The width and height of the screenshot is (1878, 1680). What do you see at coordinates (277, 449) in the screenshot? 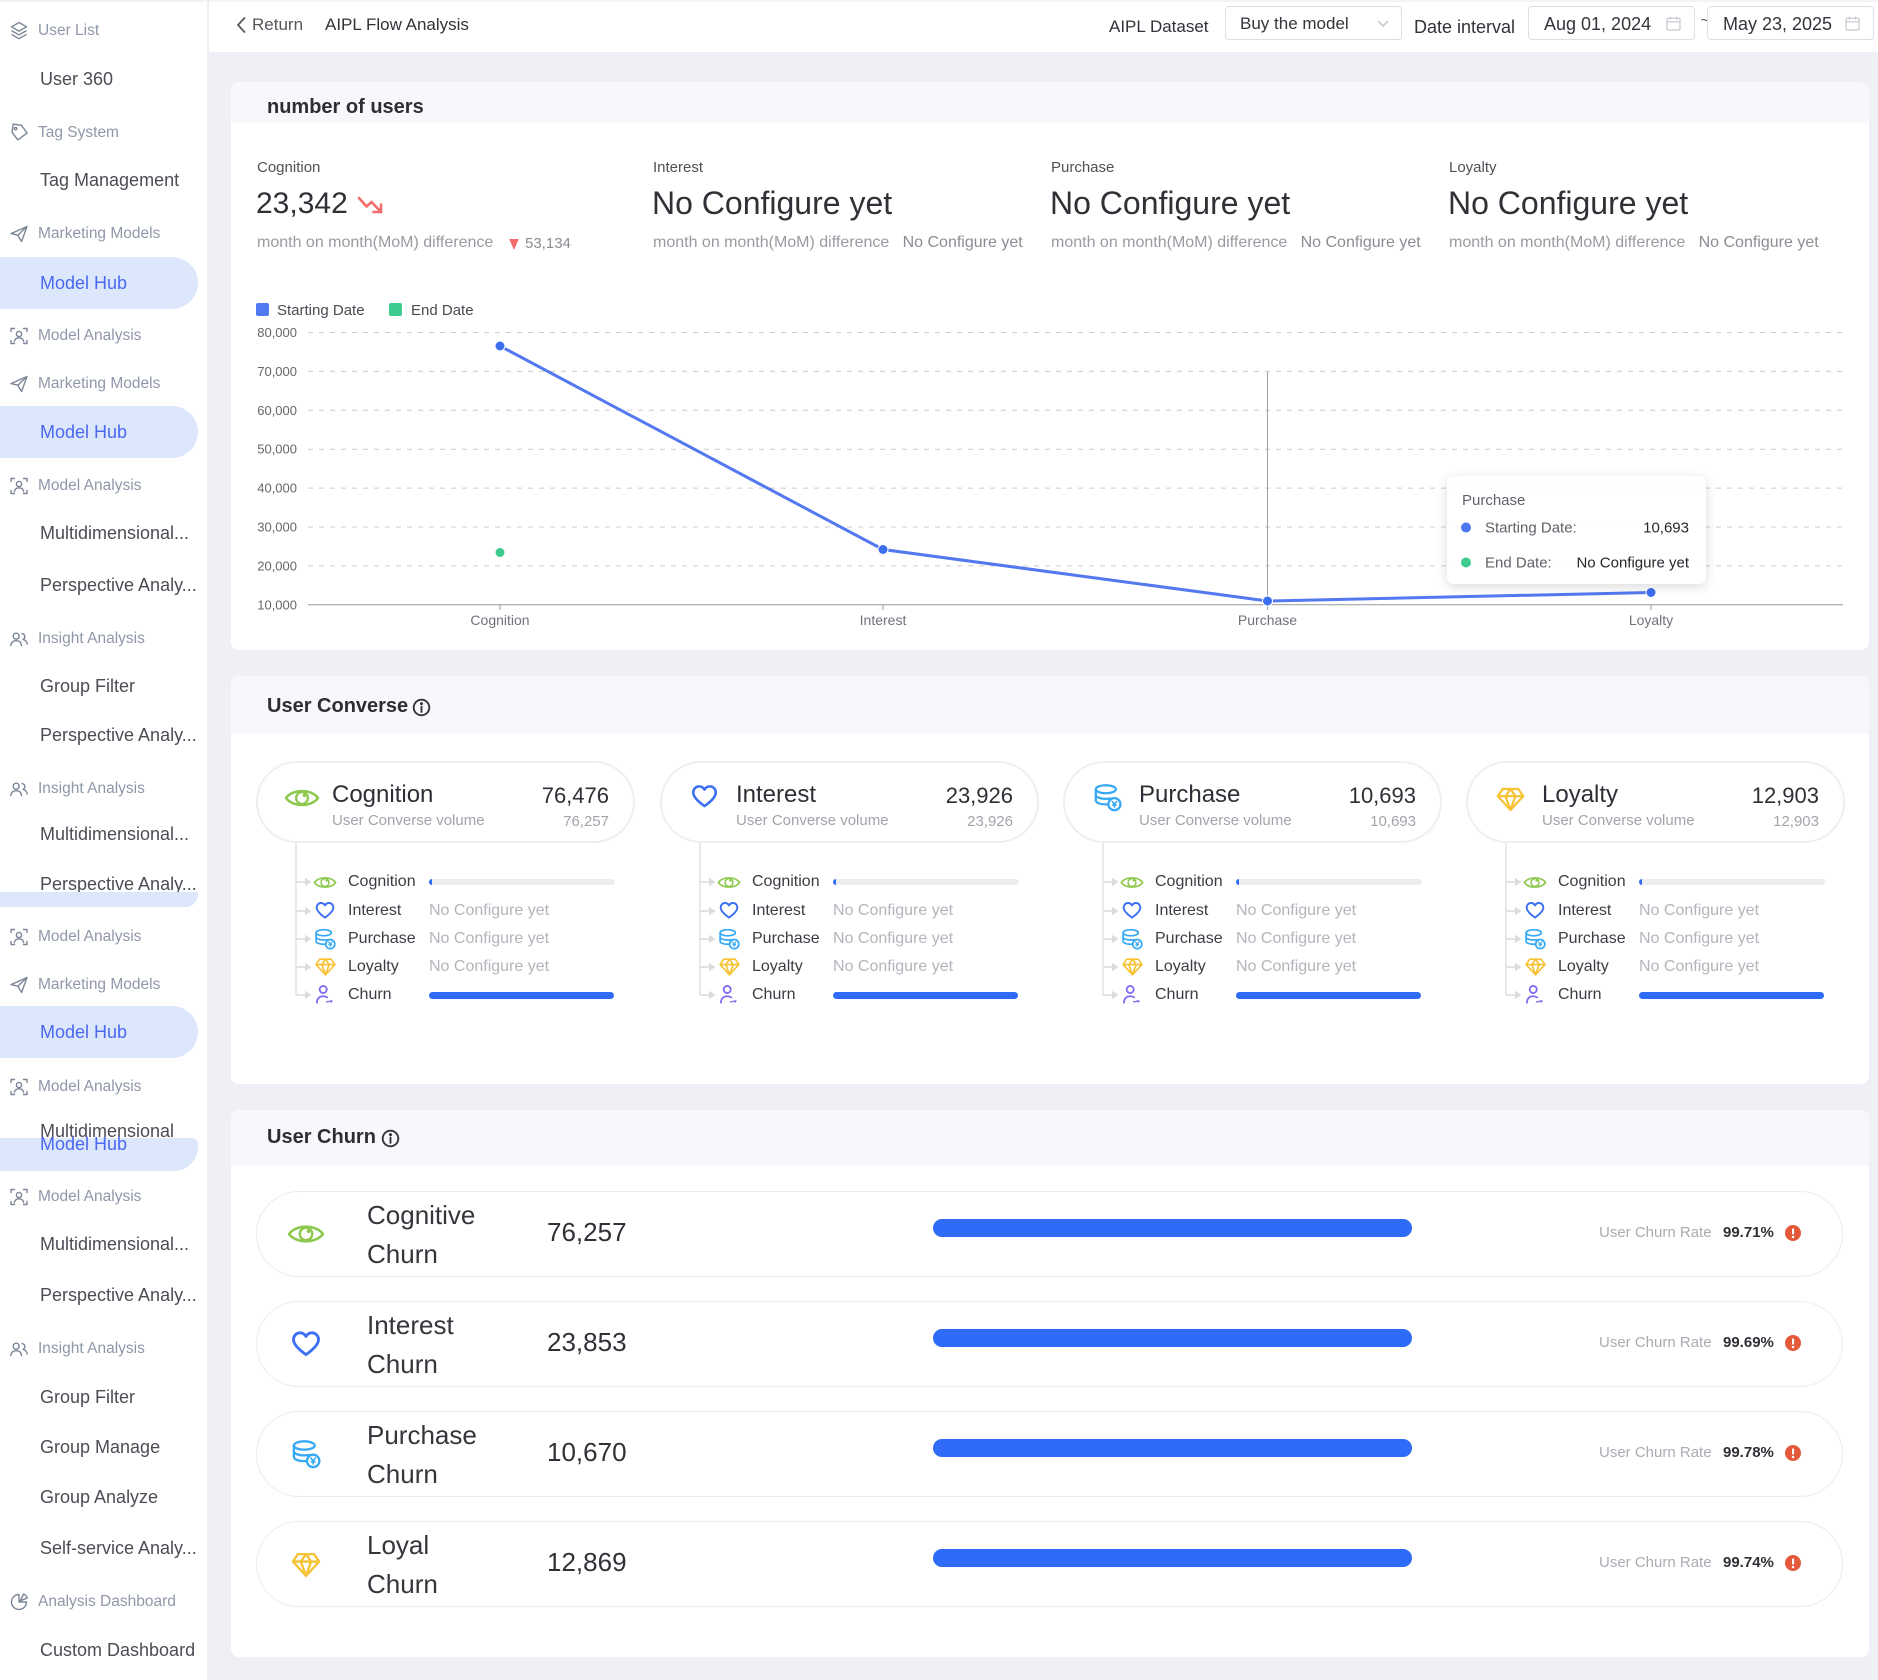
I see `svg-text: 50,000` at bounding box center [277, 449].